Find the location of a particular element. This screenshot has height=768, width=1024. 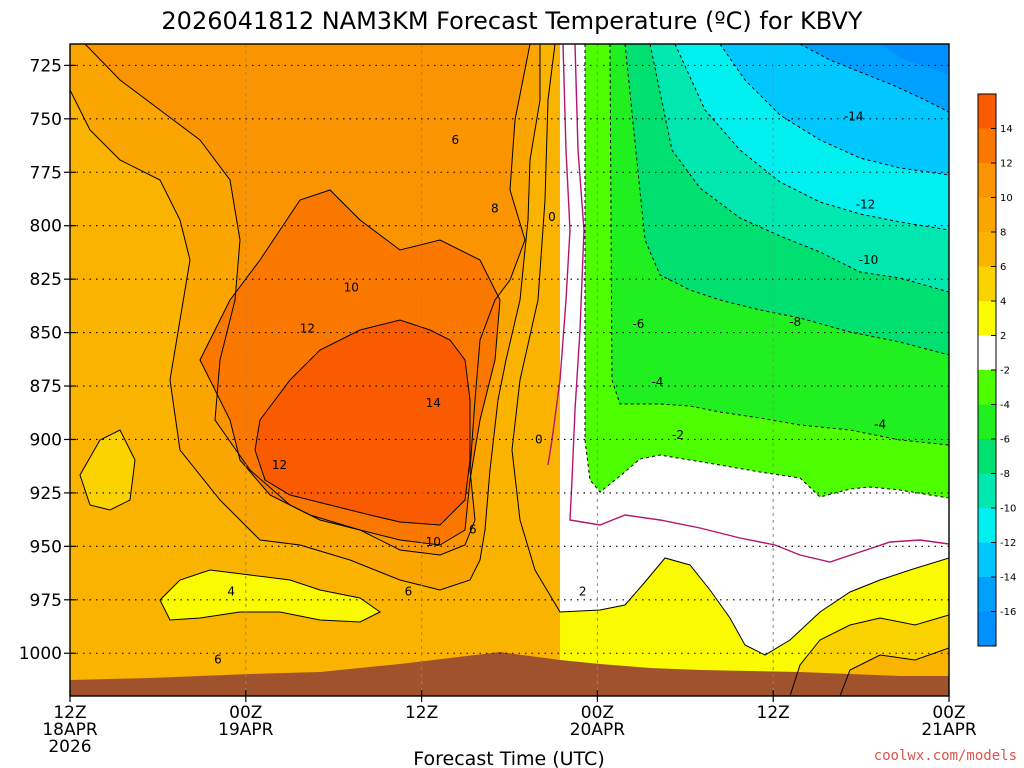

y-tick-label: 775 is located at coordinates (46, 173).